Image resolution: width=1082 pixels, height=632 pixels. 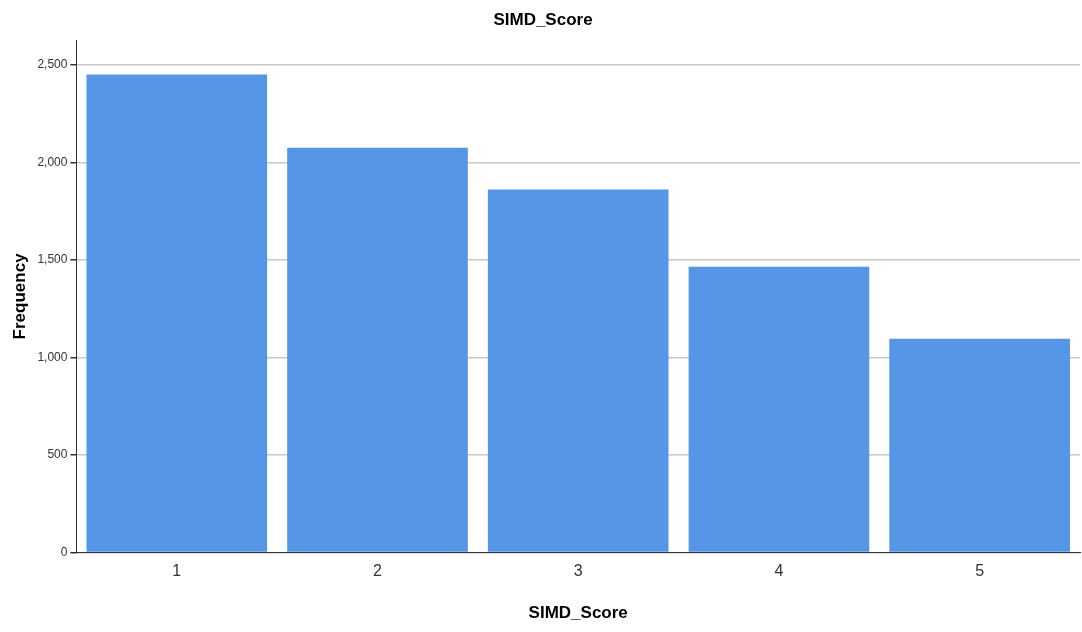 What do you see at coordinates (52, 161) in the screenshot?
I see `y-tick-label: 2,000` at bounding box center [52, 161].